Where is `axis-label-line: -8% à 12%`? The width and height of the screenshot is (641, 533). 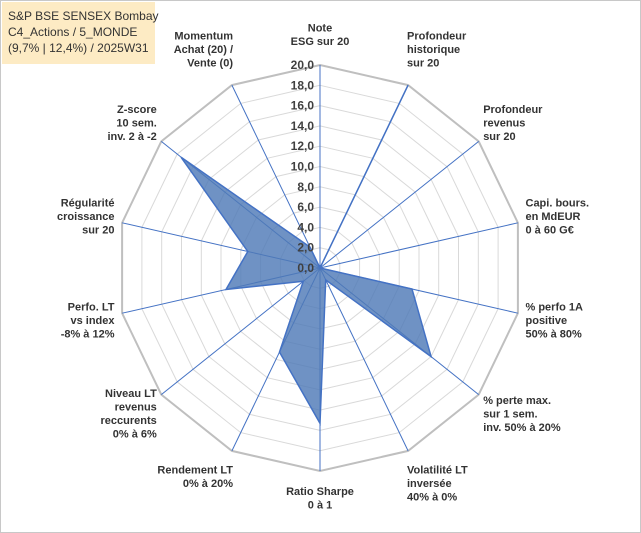
axis-label-line: -8% à 12% is located at coordinates (88, 334).